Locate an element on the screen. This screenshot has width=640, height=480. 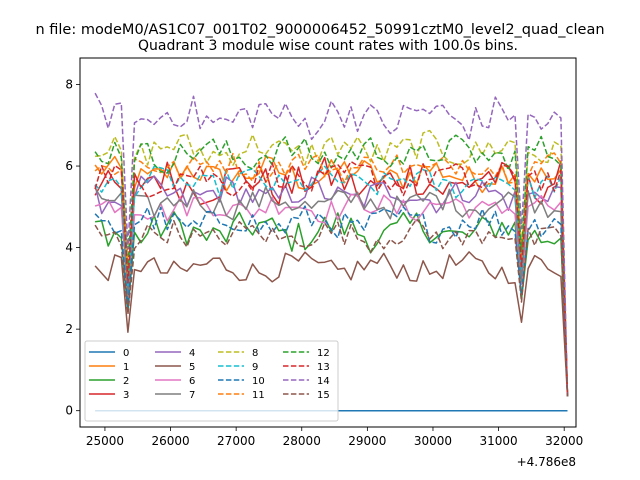
x-tick-label: 27000 is located at coordinates (236, 441).